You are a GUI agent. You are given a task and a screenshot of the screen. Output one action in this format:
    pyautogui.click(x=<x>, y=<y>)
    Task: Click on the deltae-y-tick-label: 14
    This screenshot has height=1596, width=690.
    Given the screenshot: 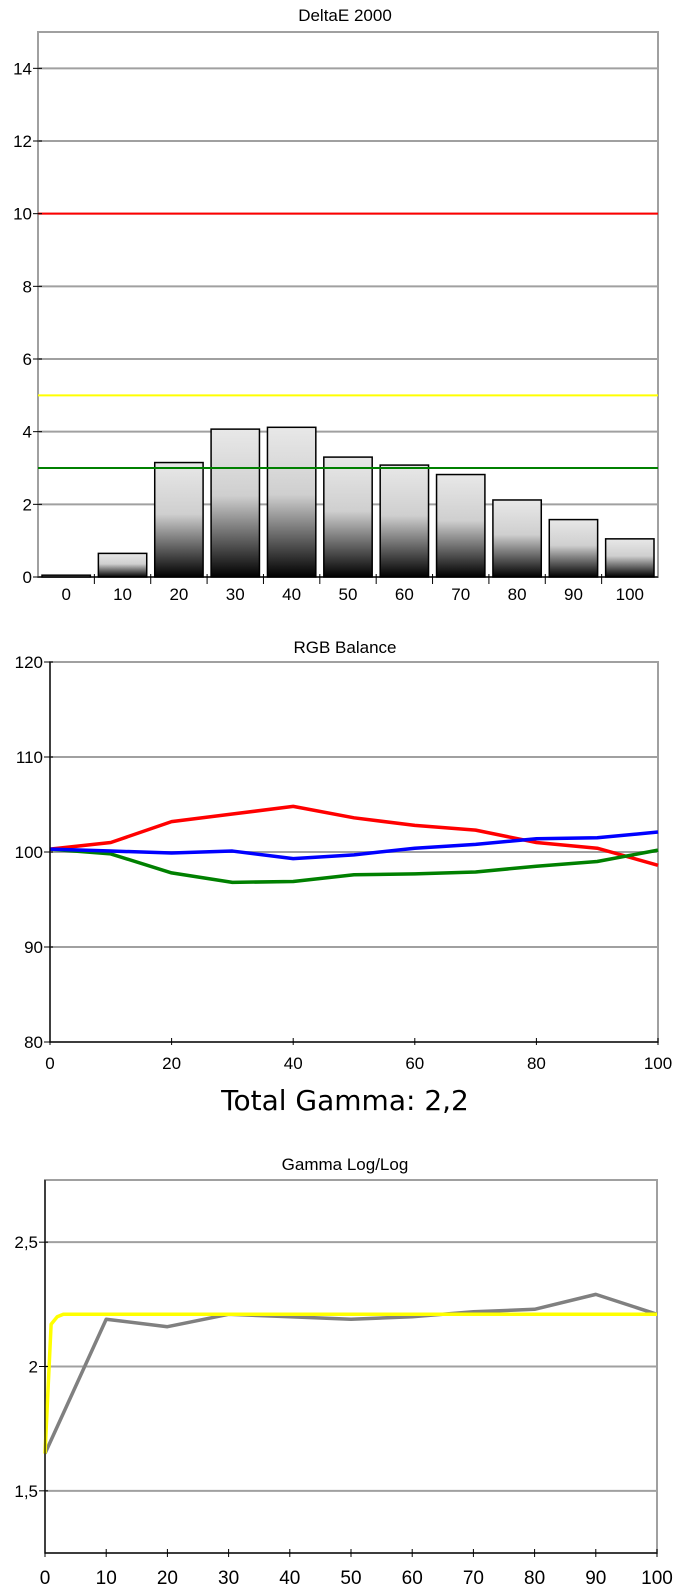 What is the action you would take?
    pyautogui.click(x=22, y=68)
    